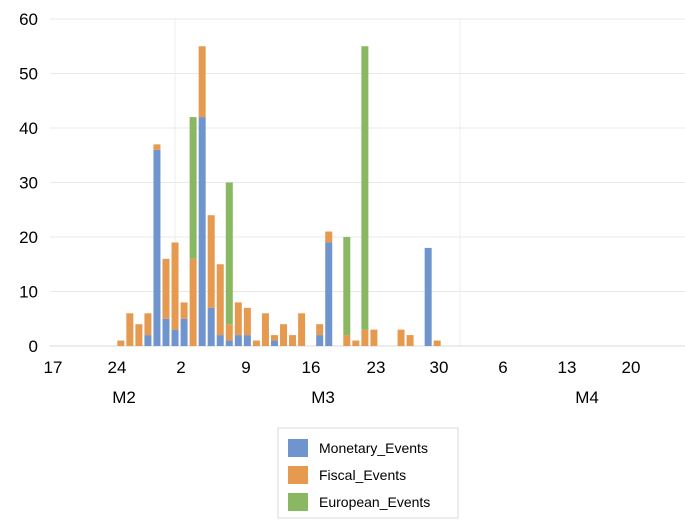 The width and height of the screenshot is (685, 525). What do you see at coordinates (28, 74) in the screenshot?
I see `y-tick-label: 50` at bounding box center [28, 74].